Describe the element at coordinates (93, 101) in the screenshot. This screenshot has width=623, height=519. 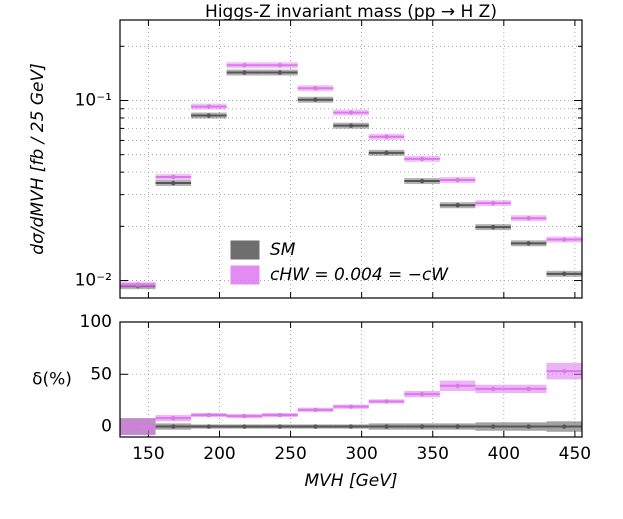
I see `y-tick-label: 10⁻¹` at that location.